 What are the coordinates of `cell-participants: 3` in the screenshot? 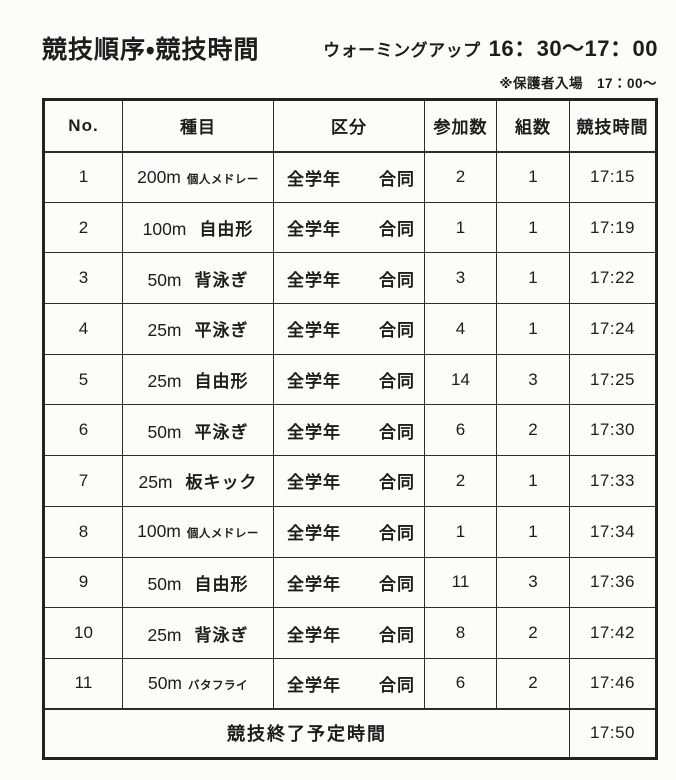 It's located at (460, 278).